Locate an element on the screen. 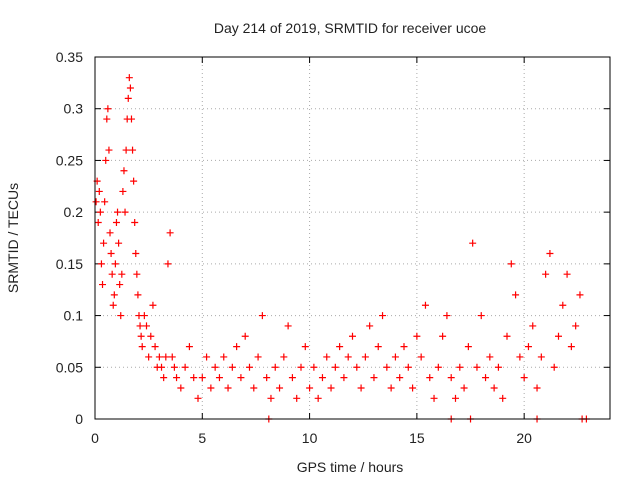 This screenshot has height=480, width=640. y-axis-label: SRMTID / TECUs is located at coordinates (13, 238).